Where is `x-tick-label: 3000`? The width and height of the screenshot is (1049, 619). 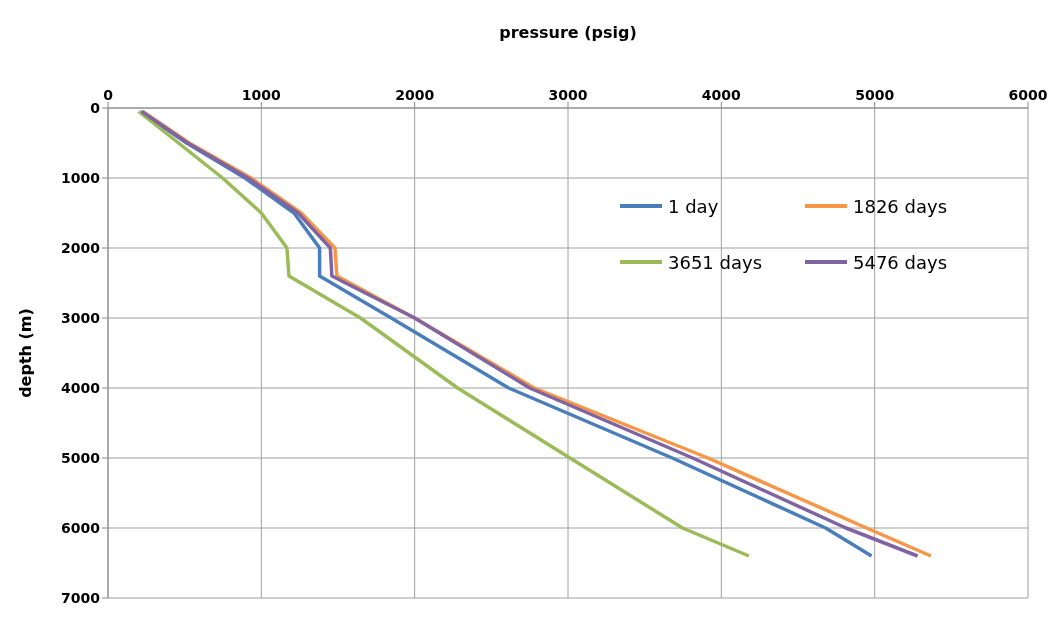 x-tick-label: 3000 is located at coordinates (568, 95).